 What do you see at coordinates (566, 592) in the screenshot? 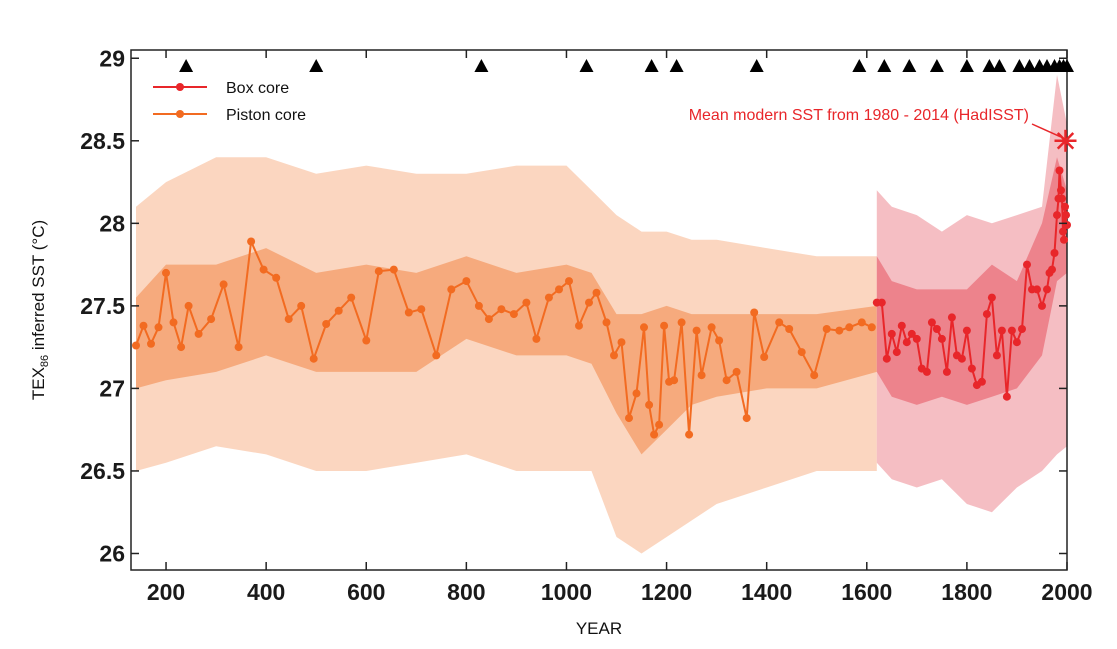
I see `x-tick-label: 1000` at bounding box center [566, 592].